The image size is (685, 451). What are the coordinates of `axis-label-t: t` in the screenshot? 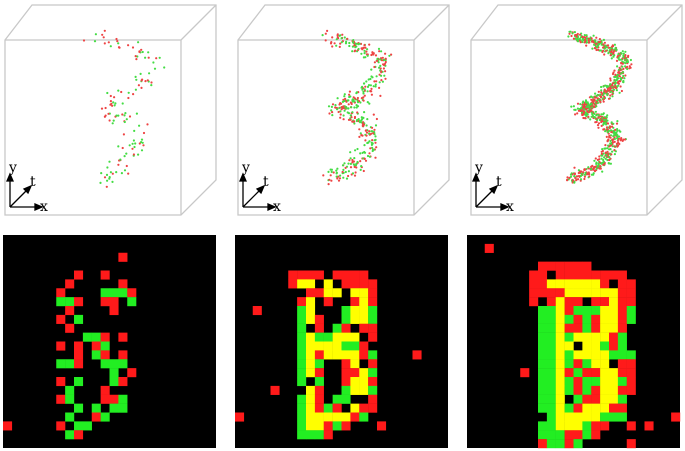 It's located at (499, 182).